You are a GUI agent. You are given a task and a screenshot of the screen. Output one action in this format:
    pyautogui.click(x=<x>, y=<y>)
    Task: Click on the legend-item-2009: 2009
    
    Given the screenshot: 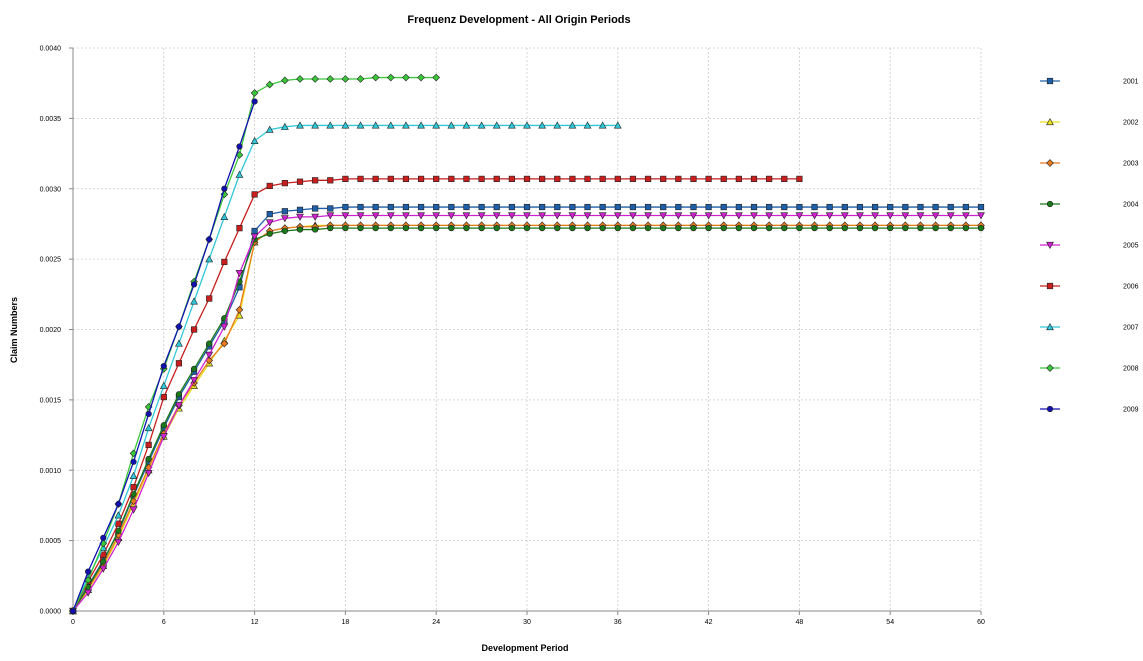 What is the action you would take?
    pyautogui.click(x=1089, y=409)
    